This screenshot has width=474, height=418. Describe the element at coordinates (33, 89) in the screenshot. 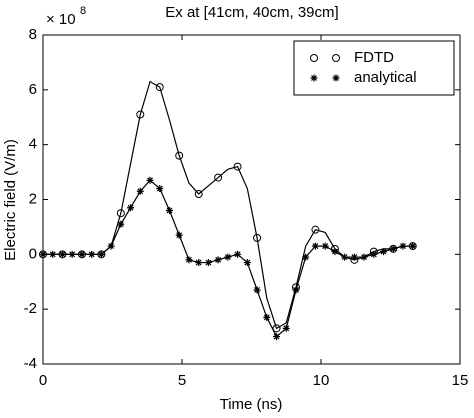

I see `y-tick-label: 6` at that location.